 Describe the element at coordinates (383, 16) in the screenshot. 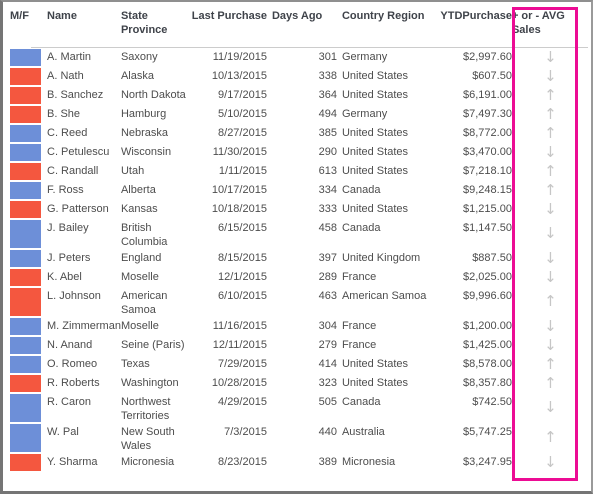

I see `col-header-country-region: Country Region` at that location.